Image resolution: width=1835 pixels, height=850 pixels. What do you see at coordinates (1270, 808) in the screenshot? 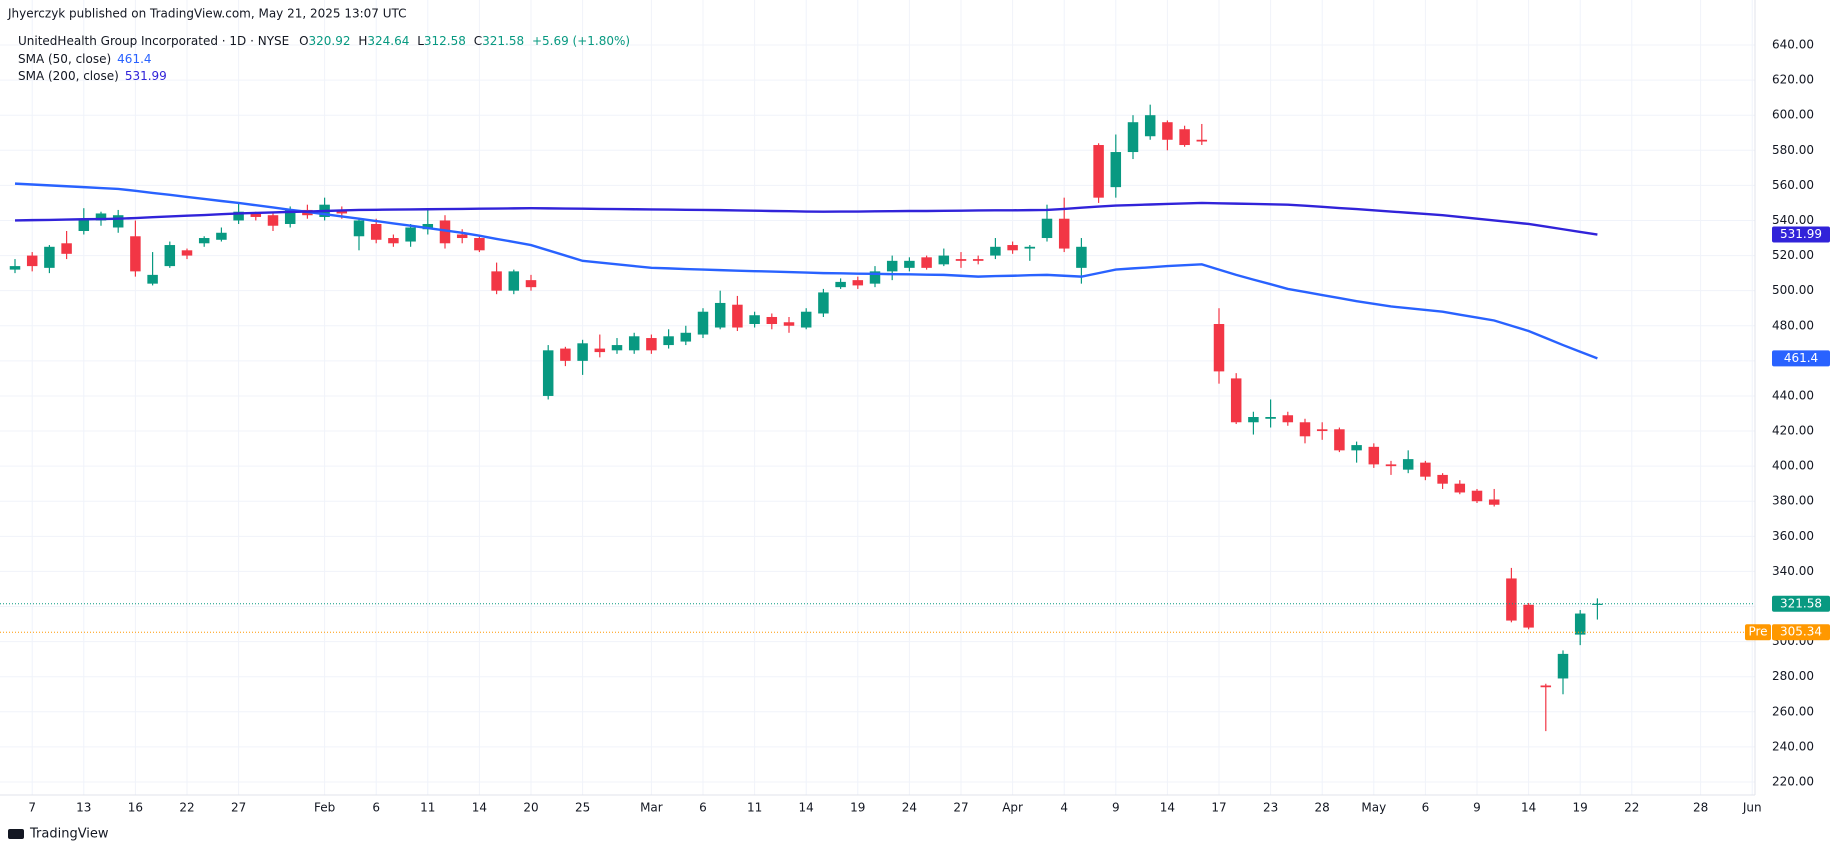
I see `x-tick-label: 23` at bounding box center [1270, 808].